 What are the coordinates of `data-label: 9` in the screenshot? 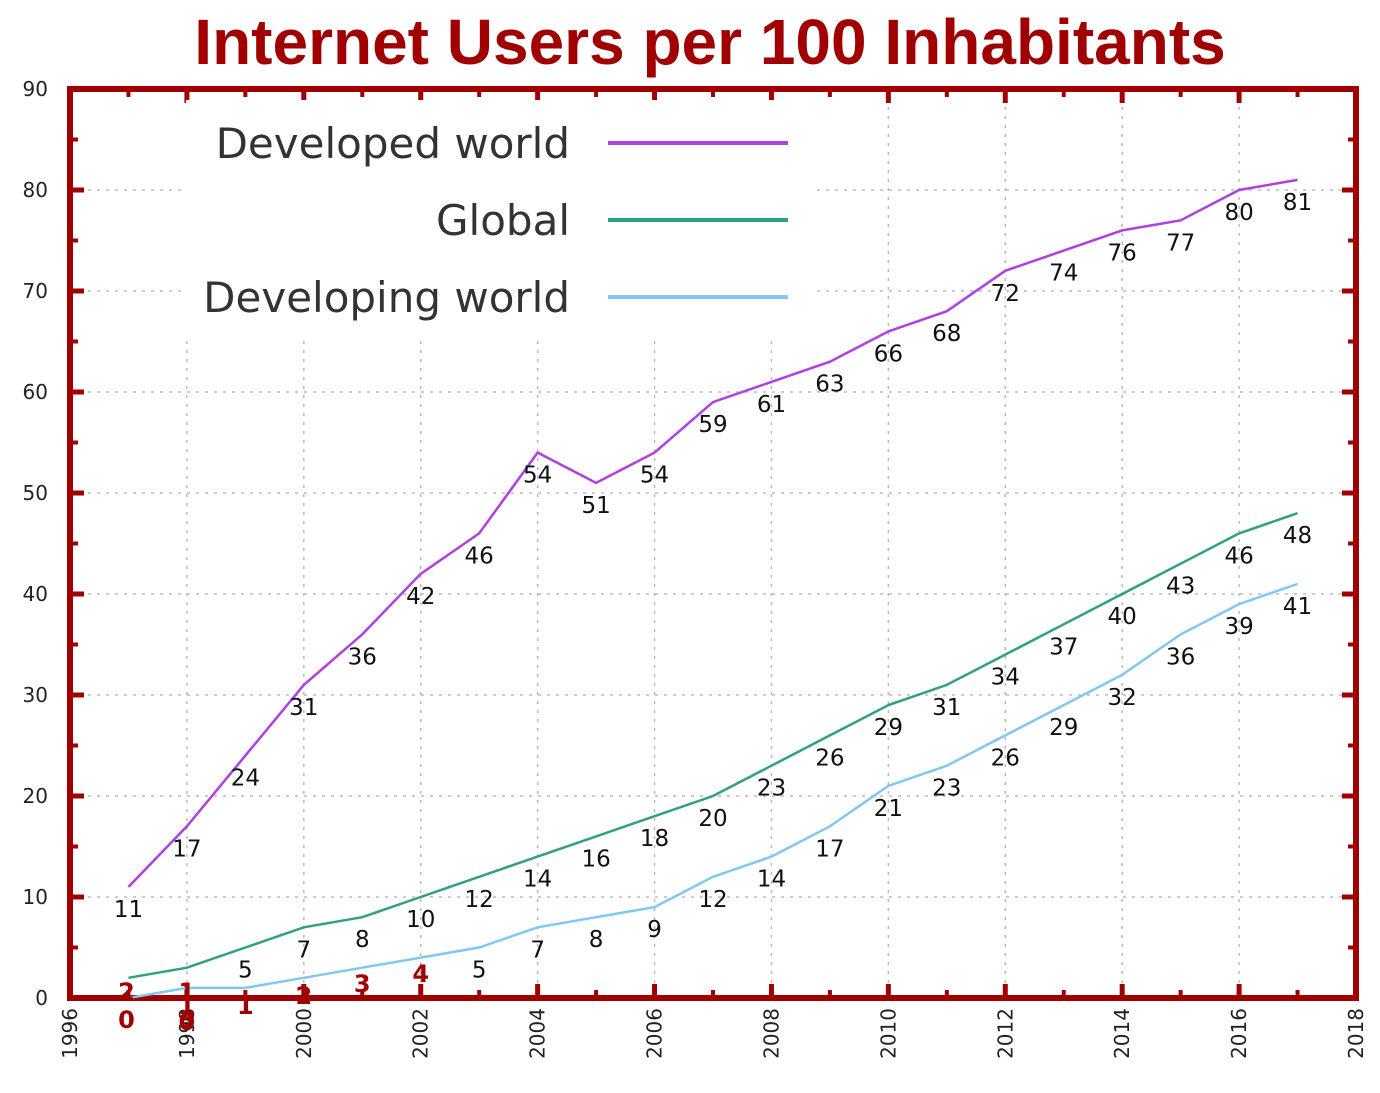 It's located at (654, 930).